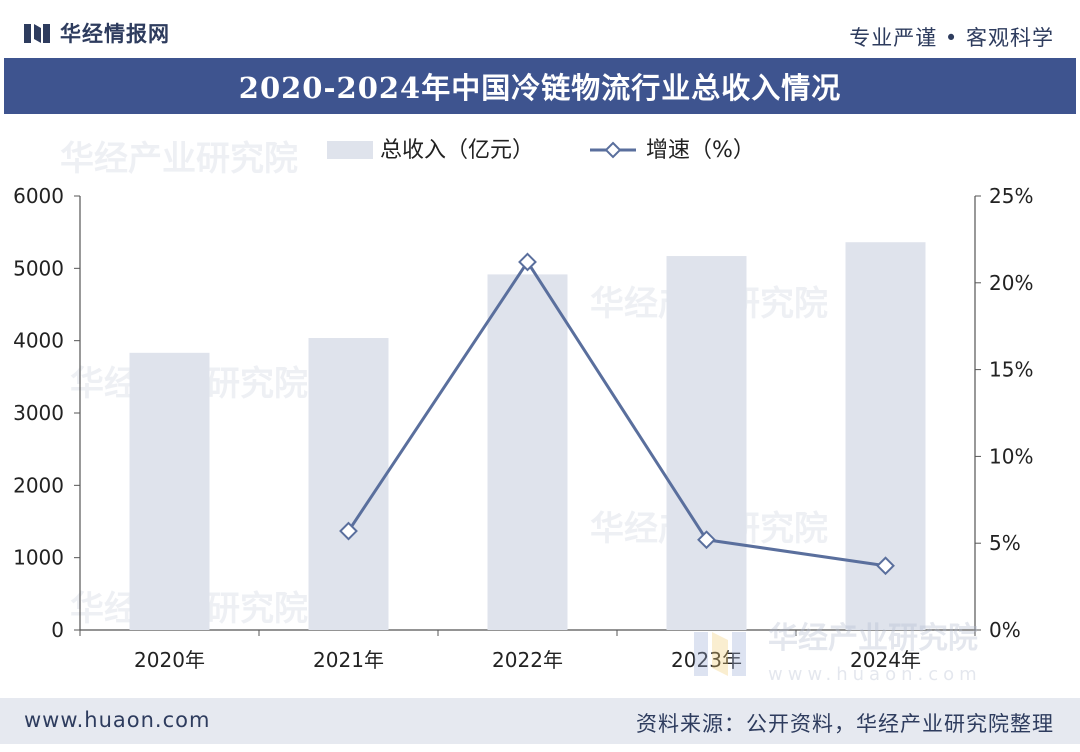 Image resolution: width=1080 pixels, height=752 pixels. I want to click on y-left-tick-label: 0, so click(57, 630).